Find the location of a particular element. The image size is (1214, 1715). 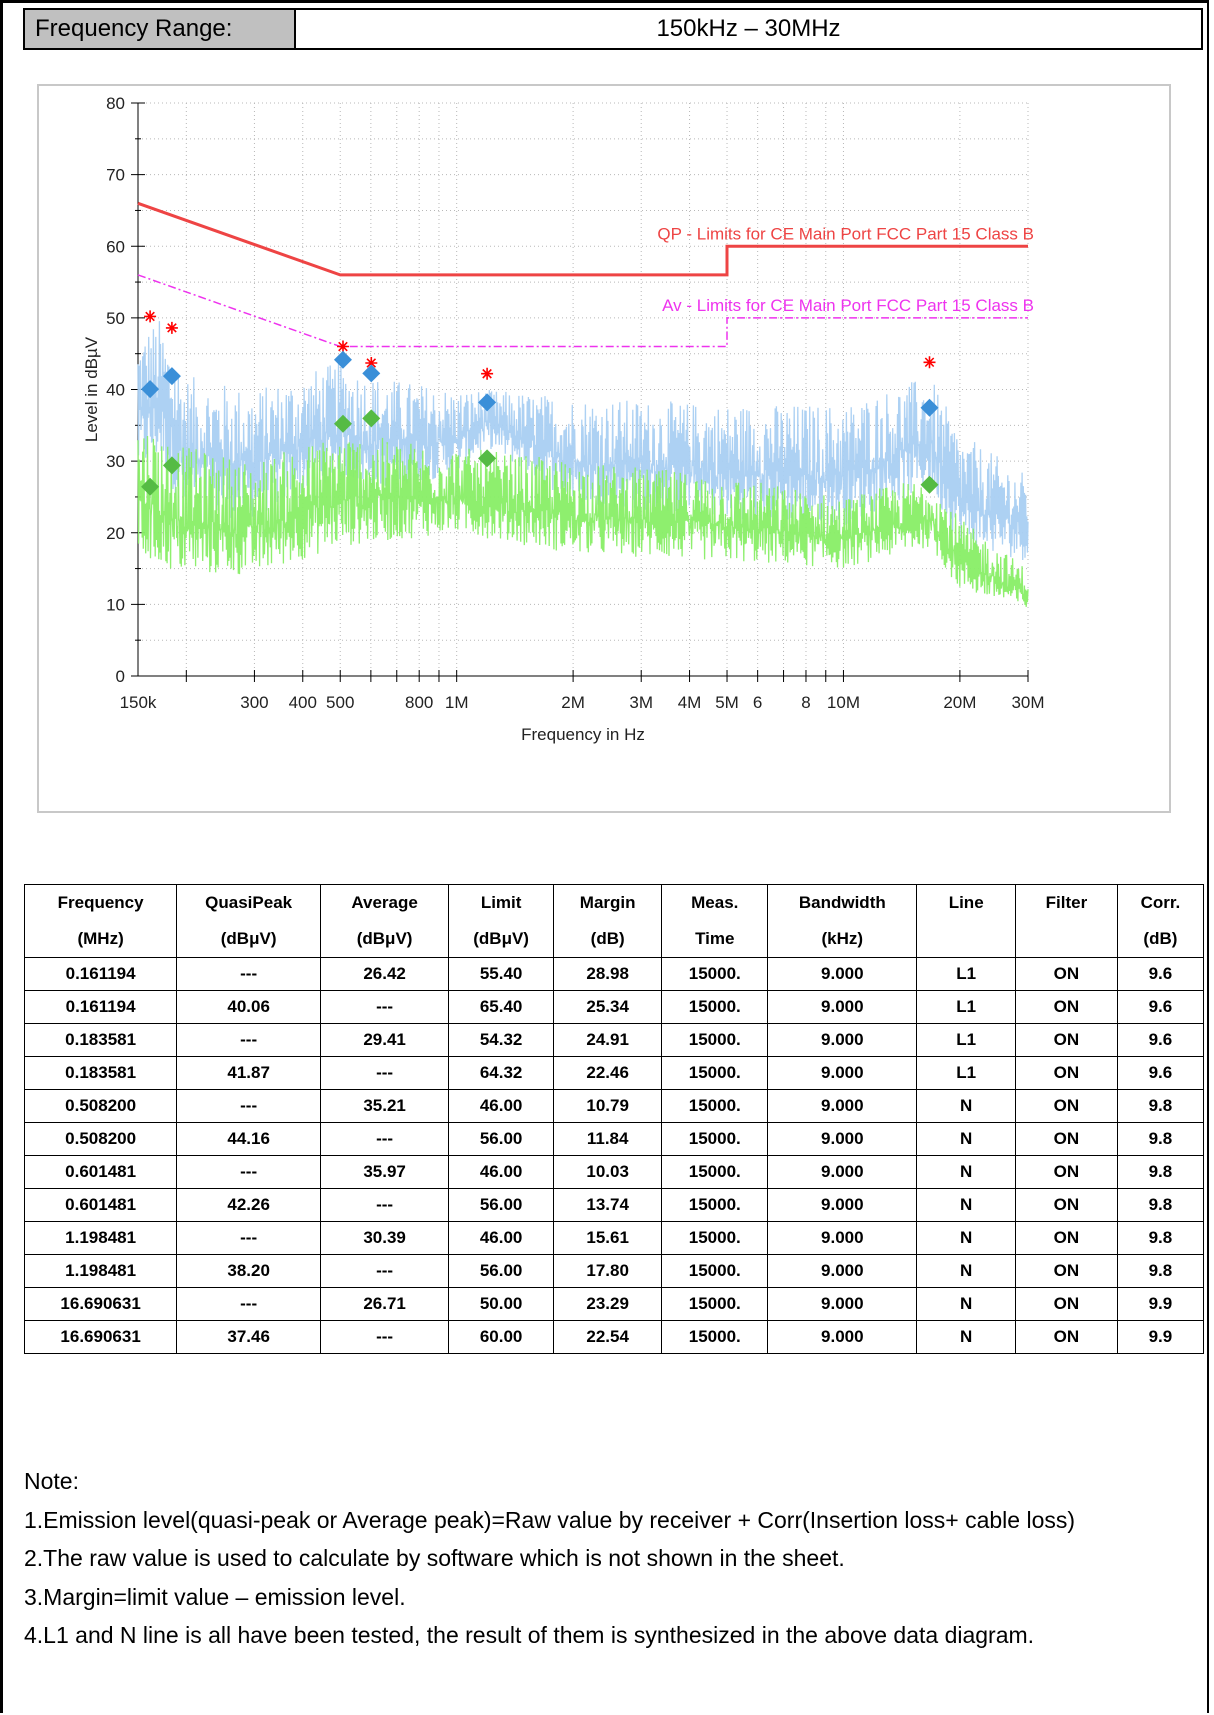

table-cell: 0.161194 is located at coordinates (100, 1007).